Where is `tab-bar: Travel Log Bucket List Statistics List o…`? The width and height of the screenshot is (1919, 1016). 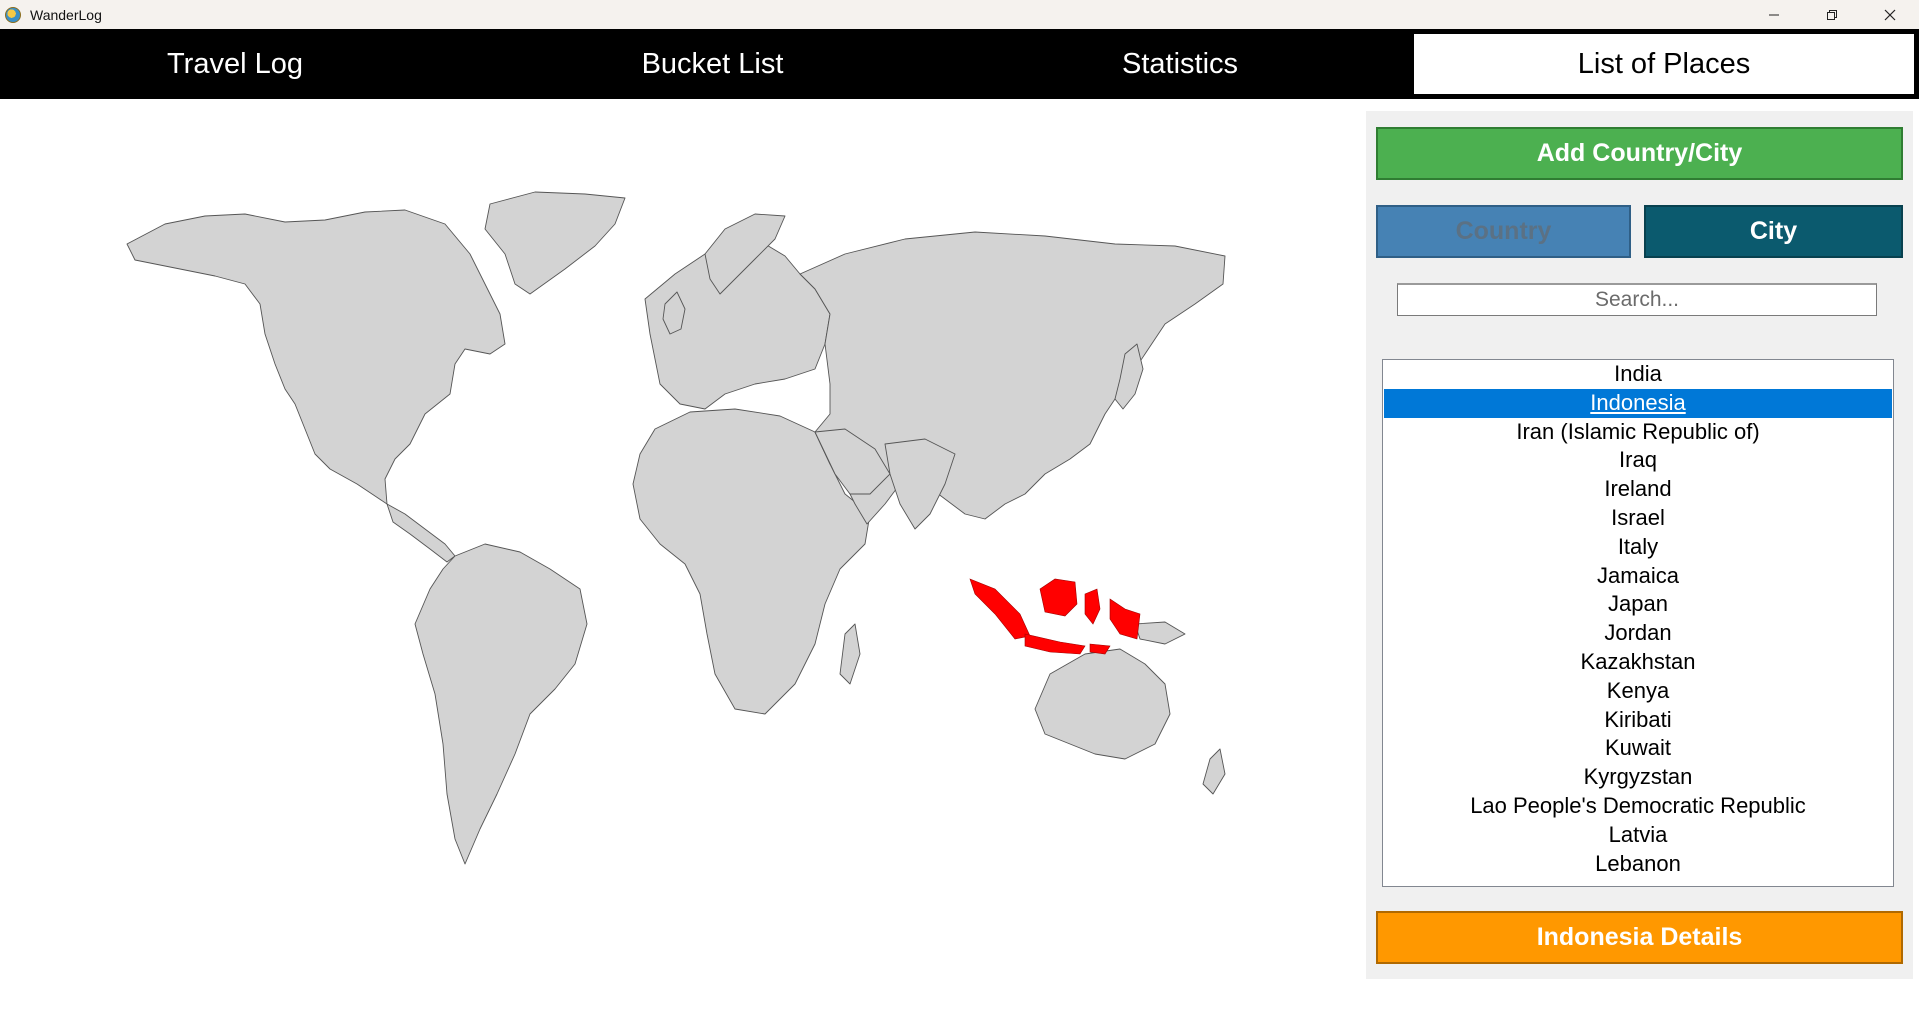 tab-bar: Travel Log Bucket List Statistics List o… is located at coordinates (959, 64).